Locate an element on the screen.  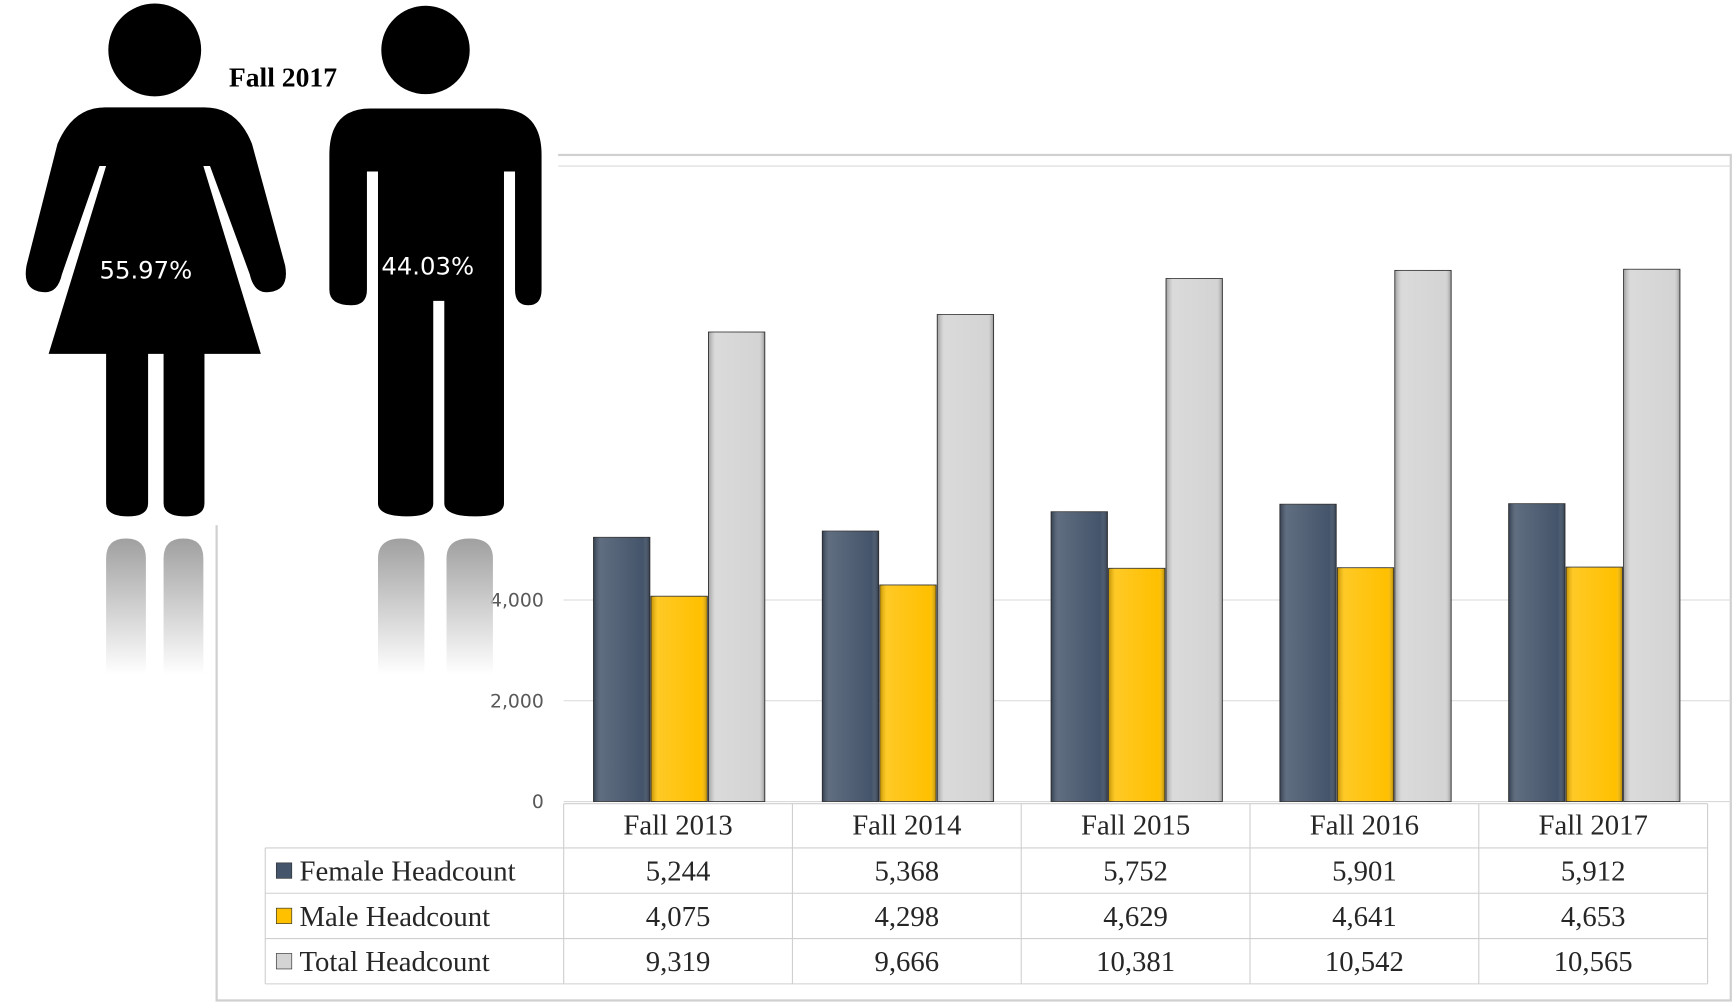
legend-label: Total Headcount is located at coordinates (395, 962).